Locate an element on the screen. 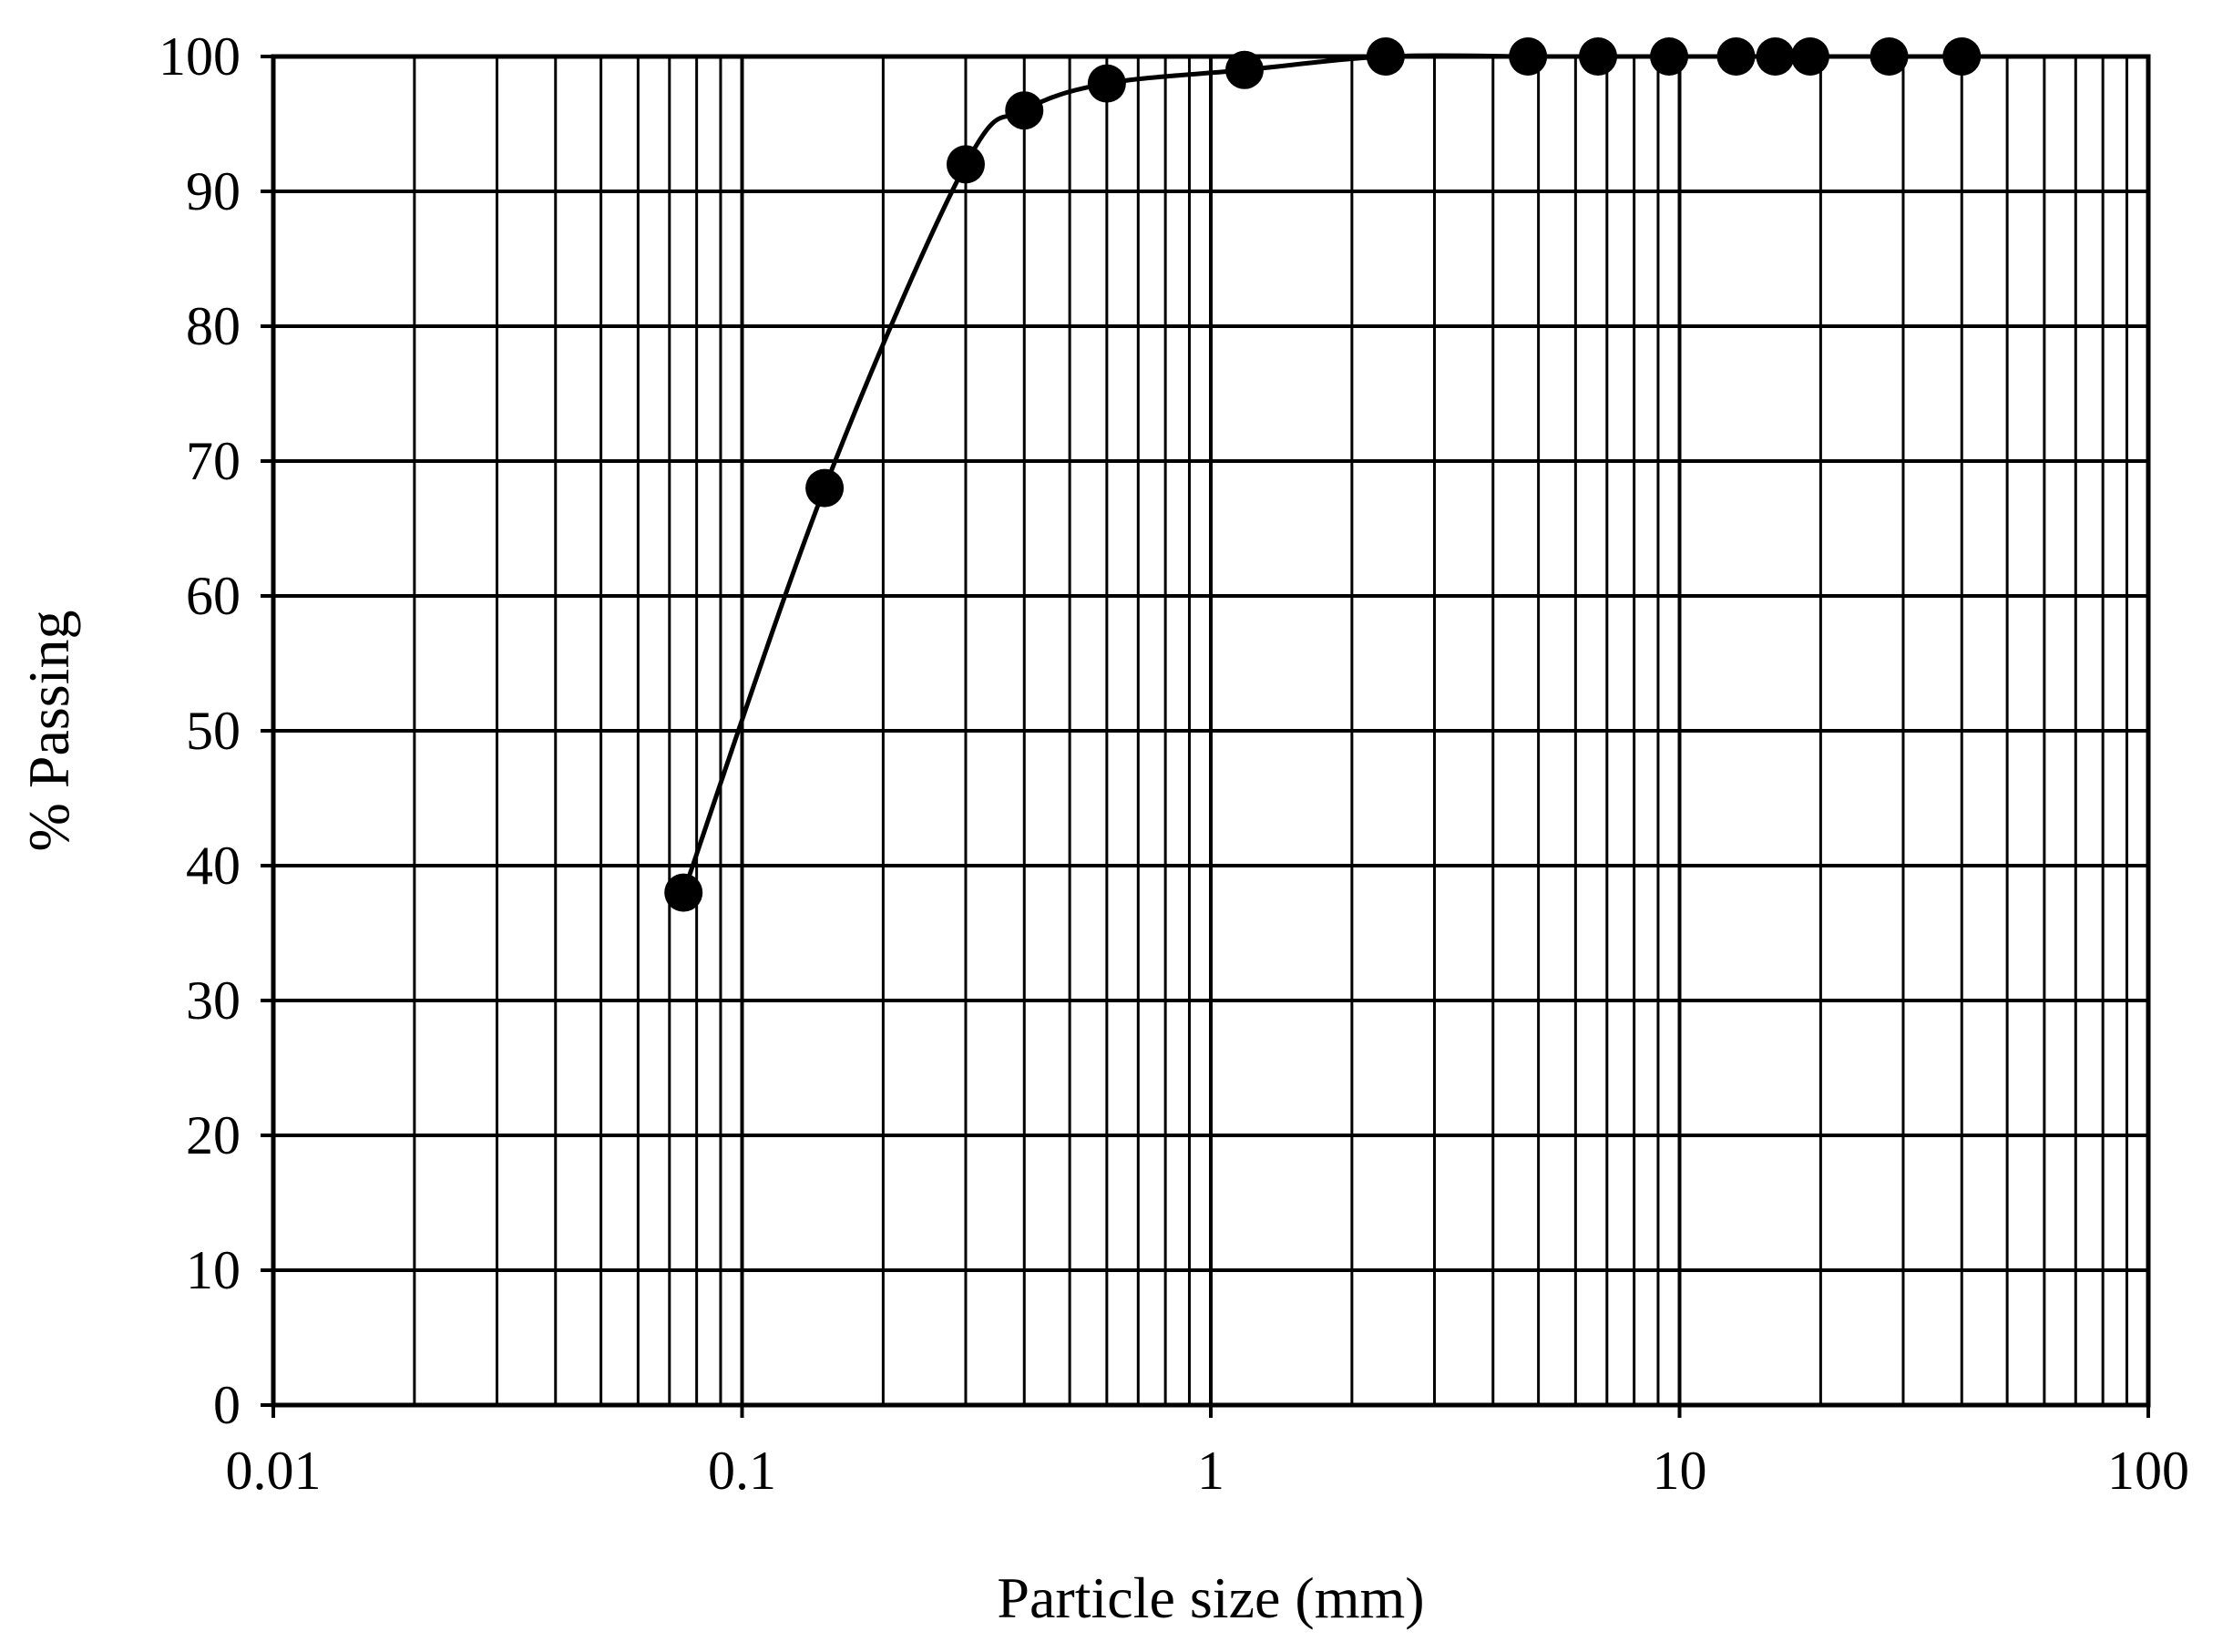 This screenshot has width=2223, height=1652. y-tick-label: 60 is located at coordinates (213, 596).